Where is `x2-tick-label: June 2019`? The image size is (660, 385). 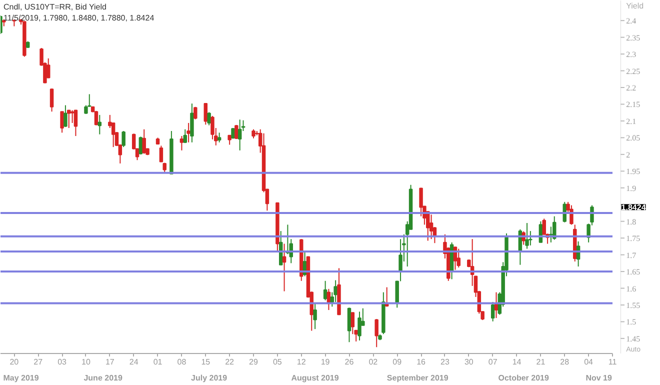
x2-tick-label: June 2019 is located at coordinates (103, 378).